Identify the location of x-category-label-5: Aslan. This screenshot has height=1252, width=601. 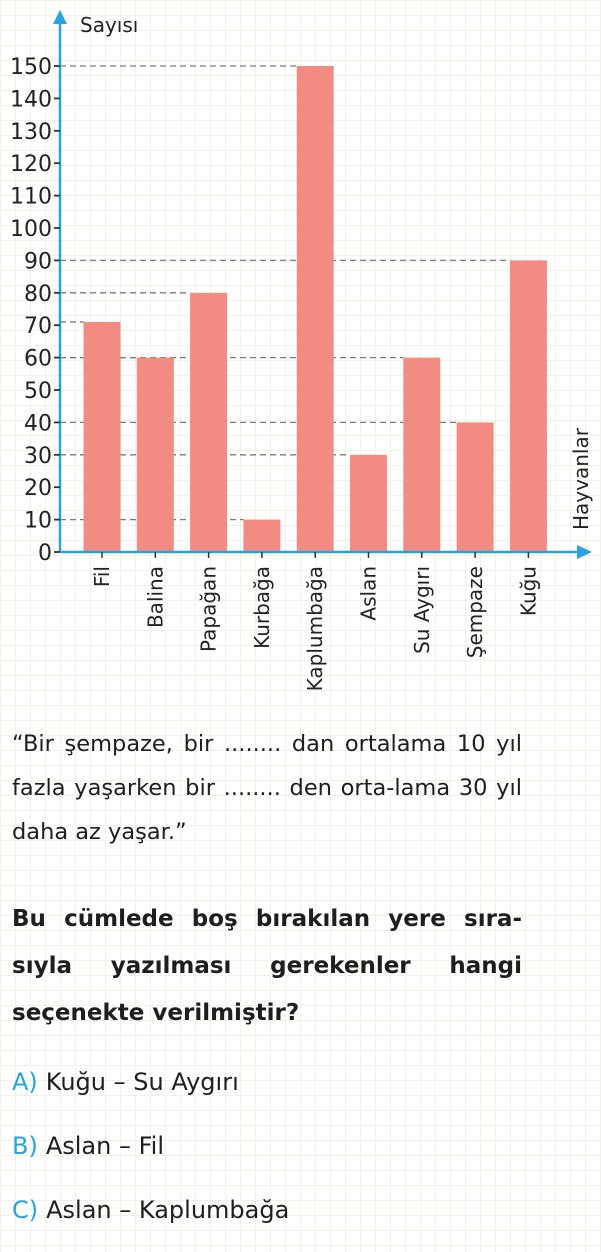
(369, 593).